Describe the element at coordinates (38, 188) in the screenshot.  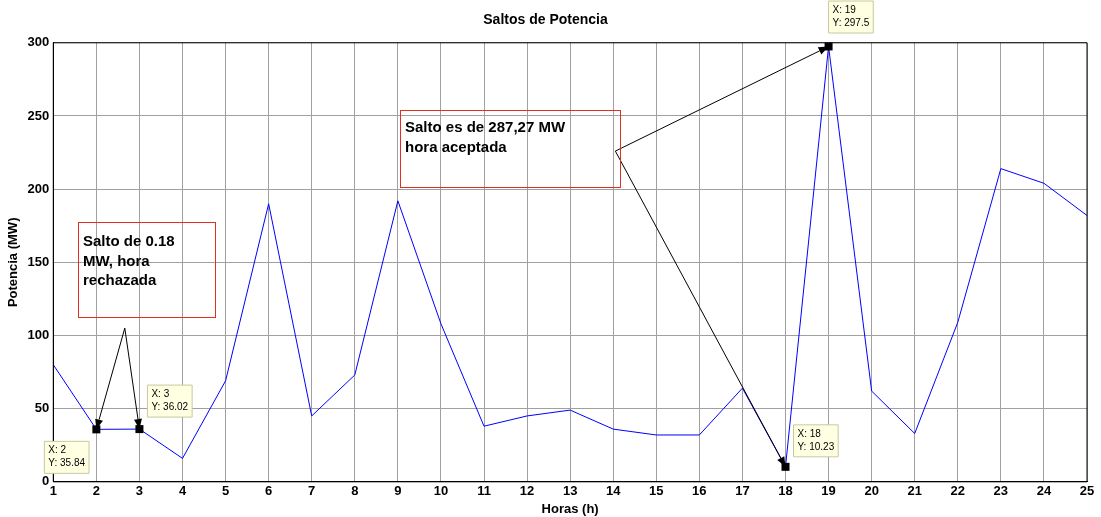
I see `y-tick-label: 200` at that location.